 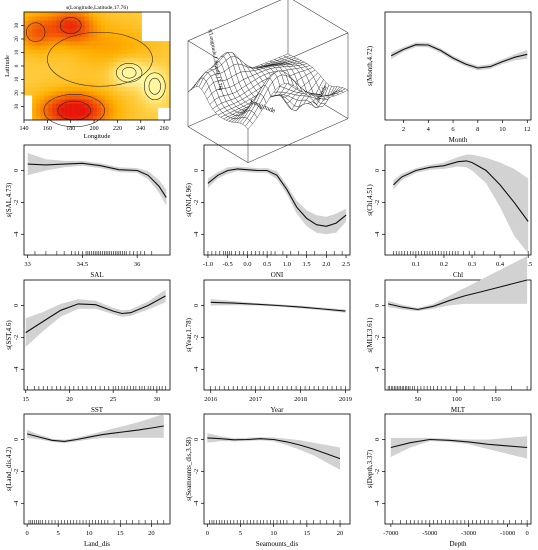 What do you see at coordinates (458, 275) in the screenshot?
I see `chl-x-axis-label: Chl` at bounding box center [458, 275].